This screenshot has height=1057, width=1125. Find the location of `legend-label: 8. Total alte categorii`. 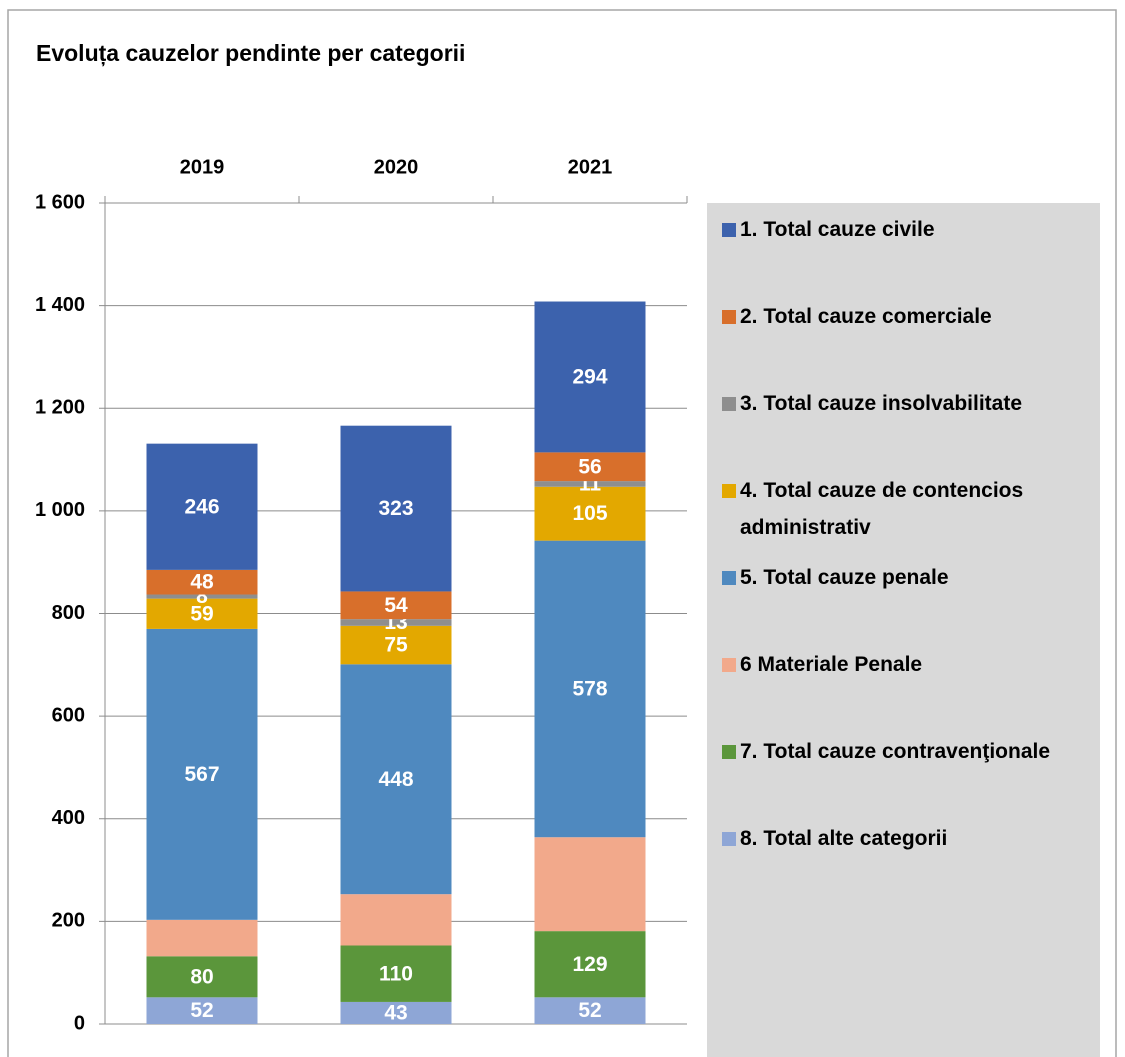

legend-label: 8. Total alte categorii is located at coordinates (844, 838).